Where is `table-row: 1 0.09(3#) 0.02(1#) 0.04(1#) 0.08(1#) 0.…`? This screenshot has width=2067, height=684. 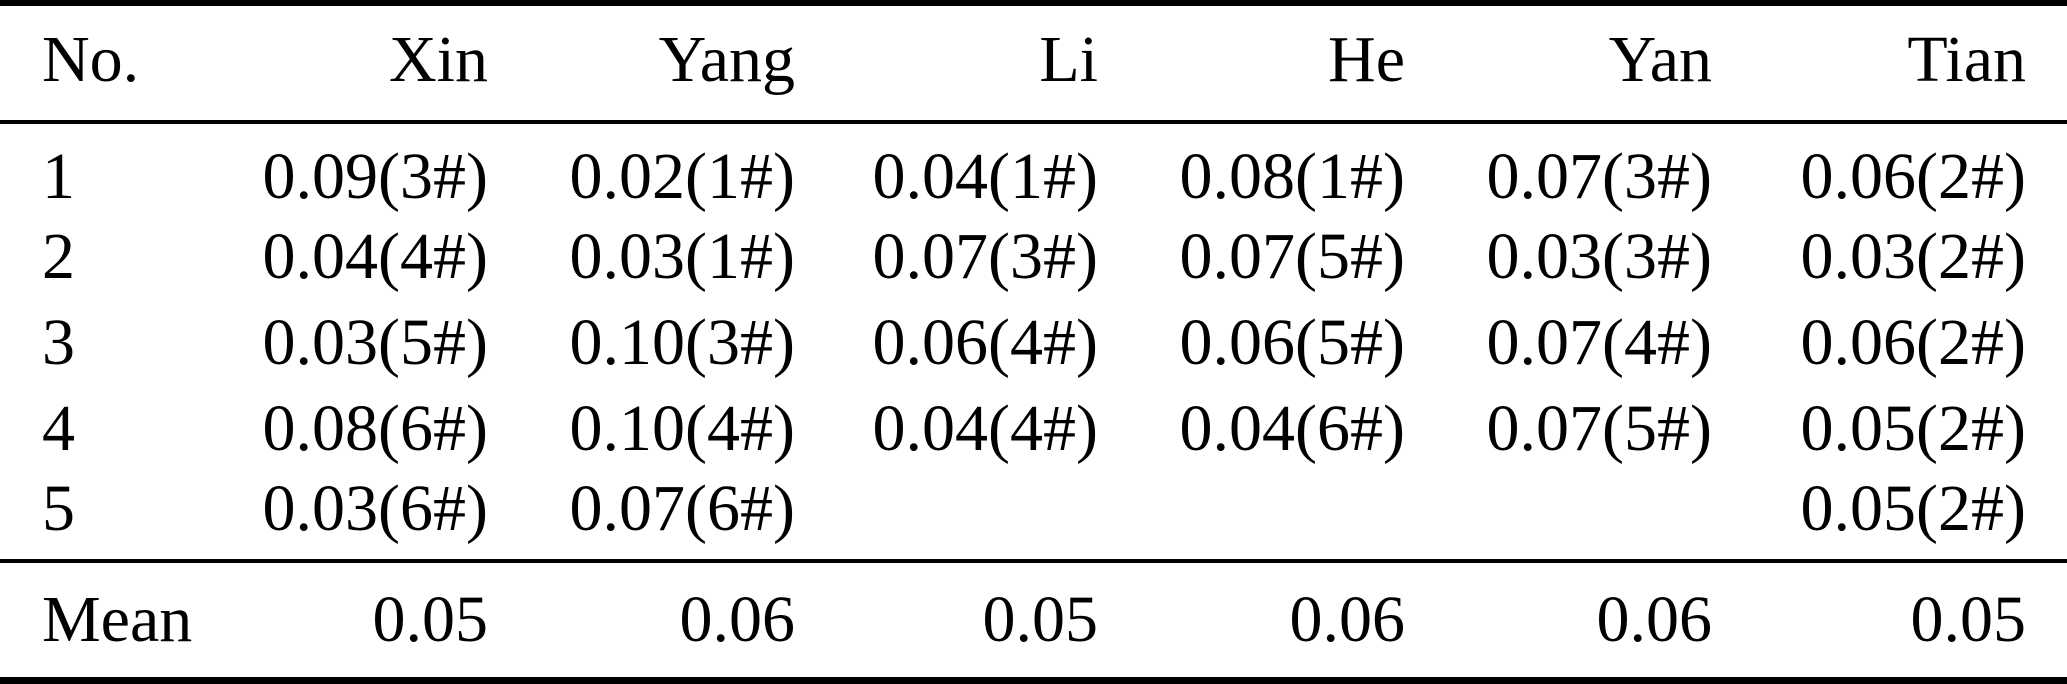
table-row: 1 0.09(3#) 0.02(1#) 0.04(1#) 0.08(1#) 0.… is located at coordinates (1033, 168).